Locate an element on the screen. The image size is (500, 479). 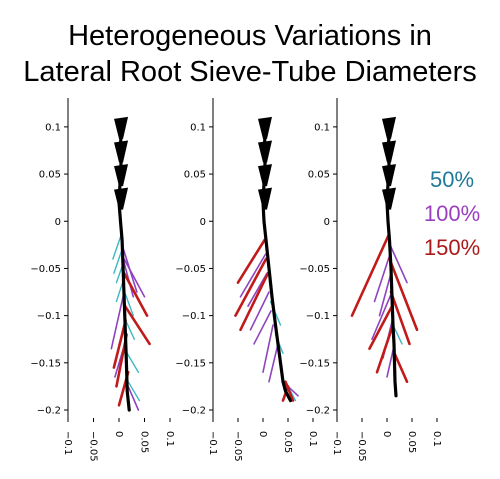
legend-entry-100pct: 100% is located at coordinates (452, 213).